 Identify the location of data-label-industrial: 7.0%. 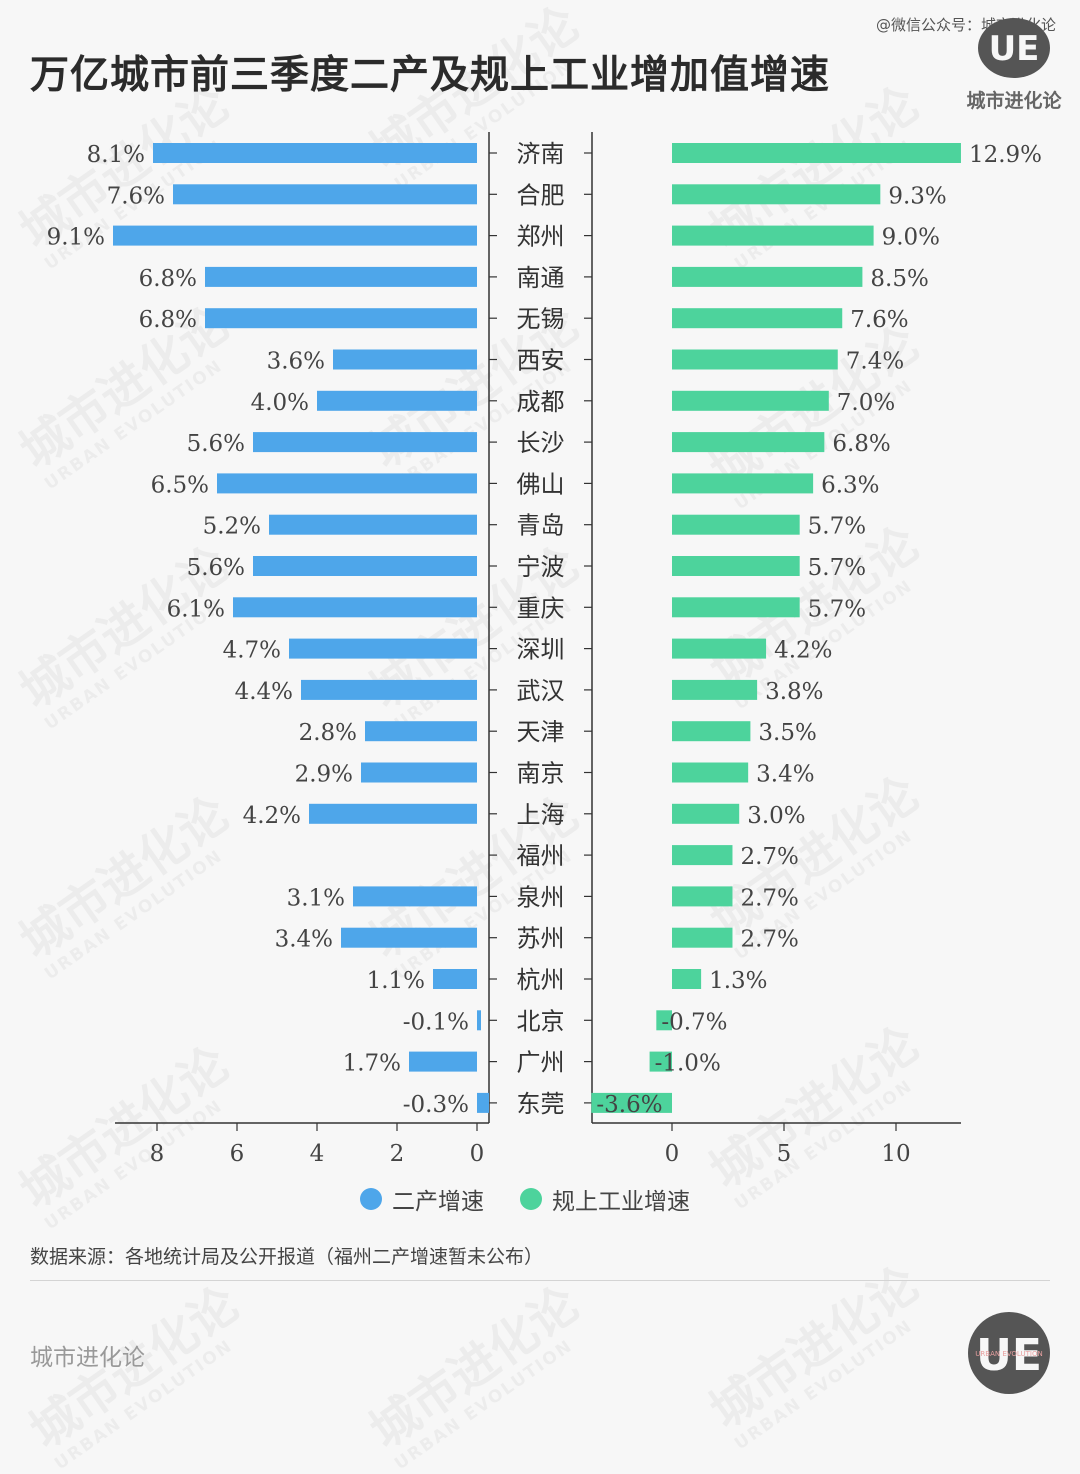
(866, 403).